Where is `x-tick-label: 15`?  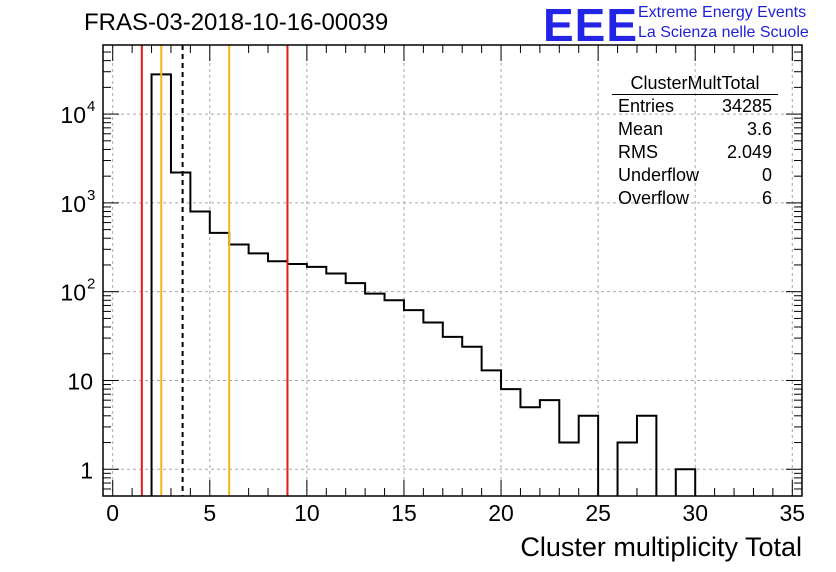 x-tick-label: 15 is located at coordinates (404, 513).